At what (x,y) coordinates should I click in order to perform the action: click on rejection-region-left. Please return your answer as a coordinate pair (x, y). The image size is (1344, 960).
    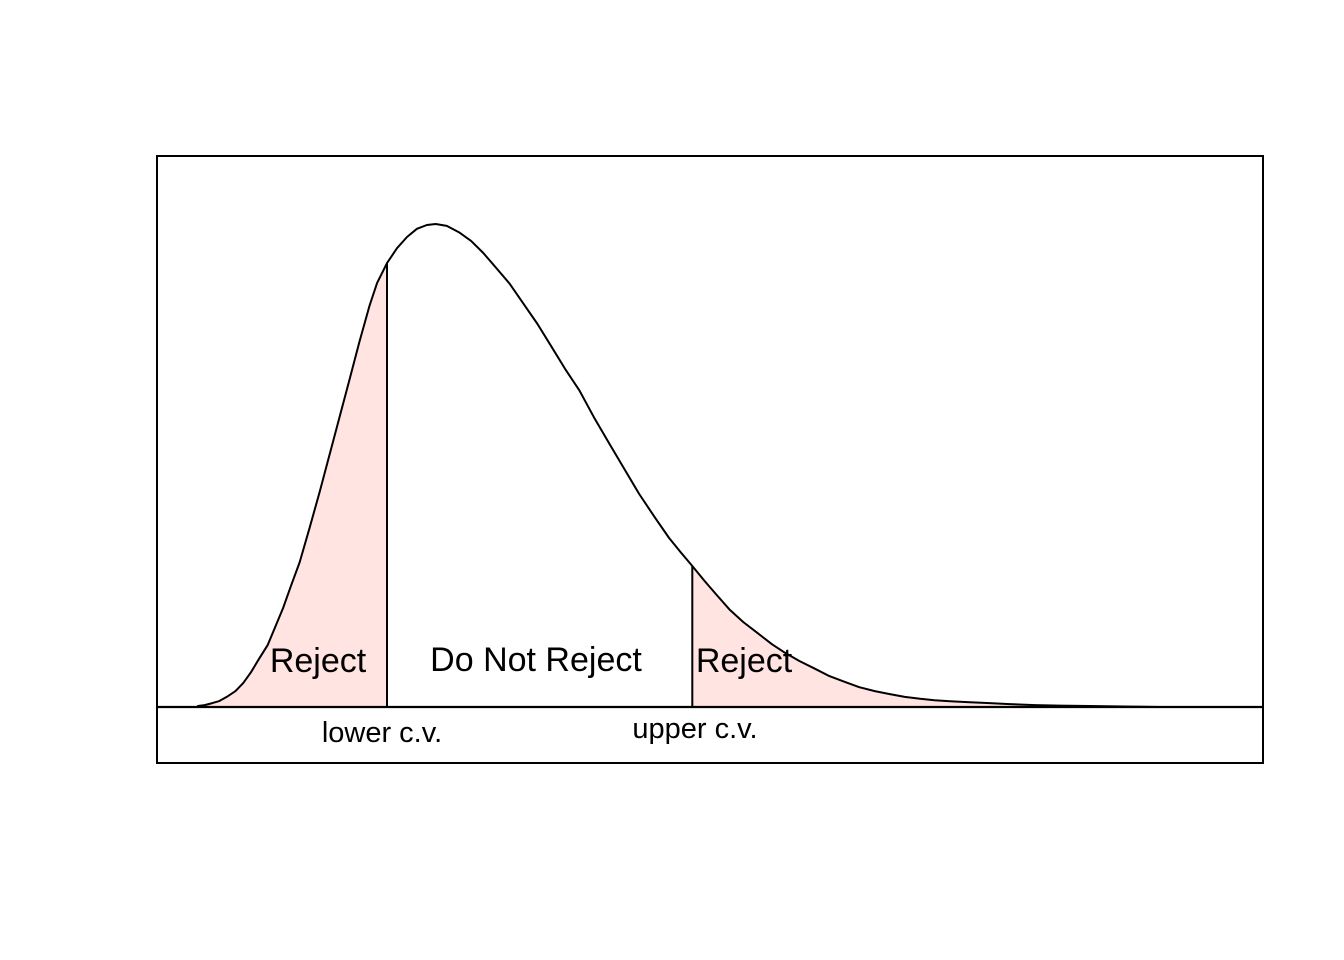
    Looking at the image, I should click on (292, 485).